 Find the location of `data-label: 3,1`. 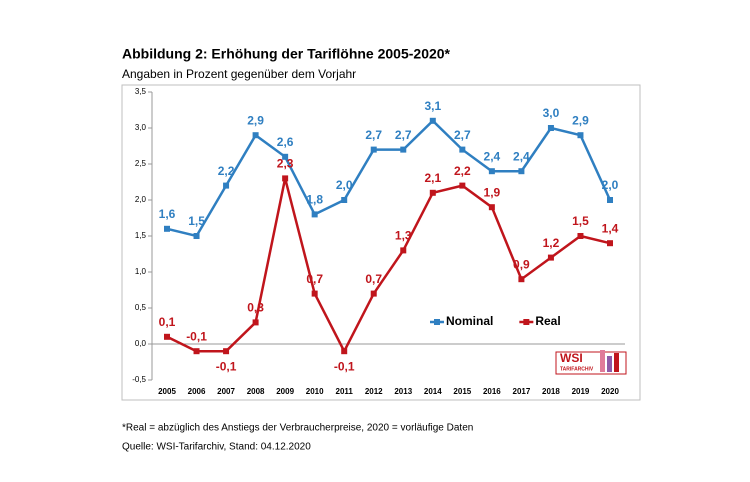

data-label: 3,1 is located at coordinates (432, 106).